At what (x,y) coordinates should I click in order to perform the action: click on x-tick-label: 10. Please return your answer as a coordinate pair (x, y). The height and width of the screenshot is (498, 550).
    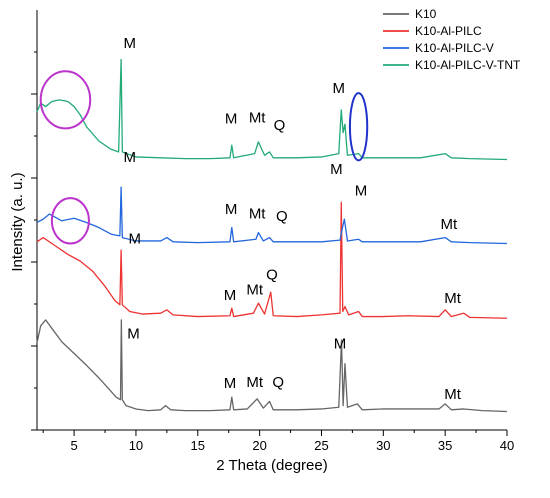
    Looking at the image, I should click on (136, 445).